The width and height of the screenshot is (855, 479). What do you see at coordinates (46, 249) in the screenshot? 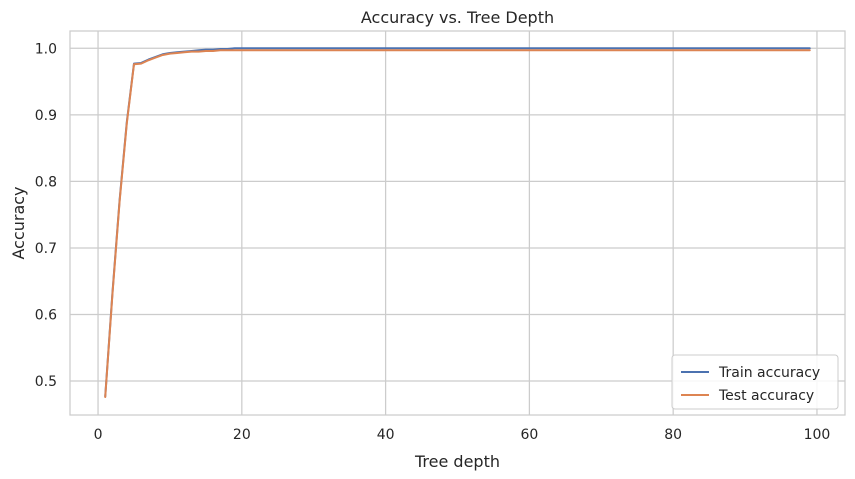
I see `y-tick-label: 0.7` at bounding box center [46, 249].